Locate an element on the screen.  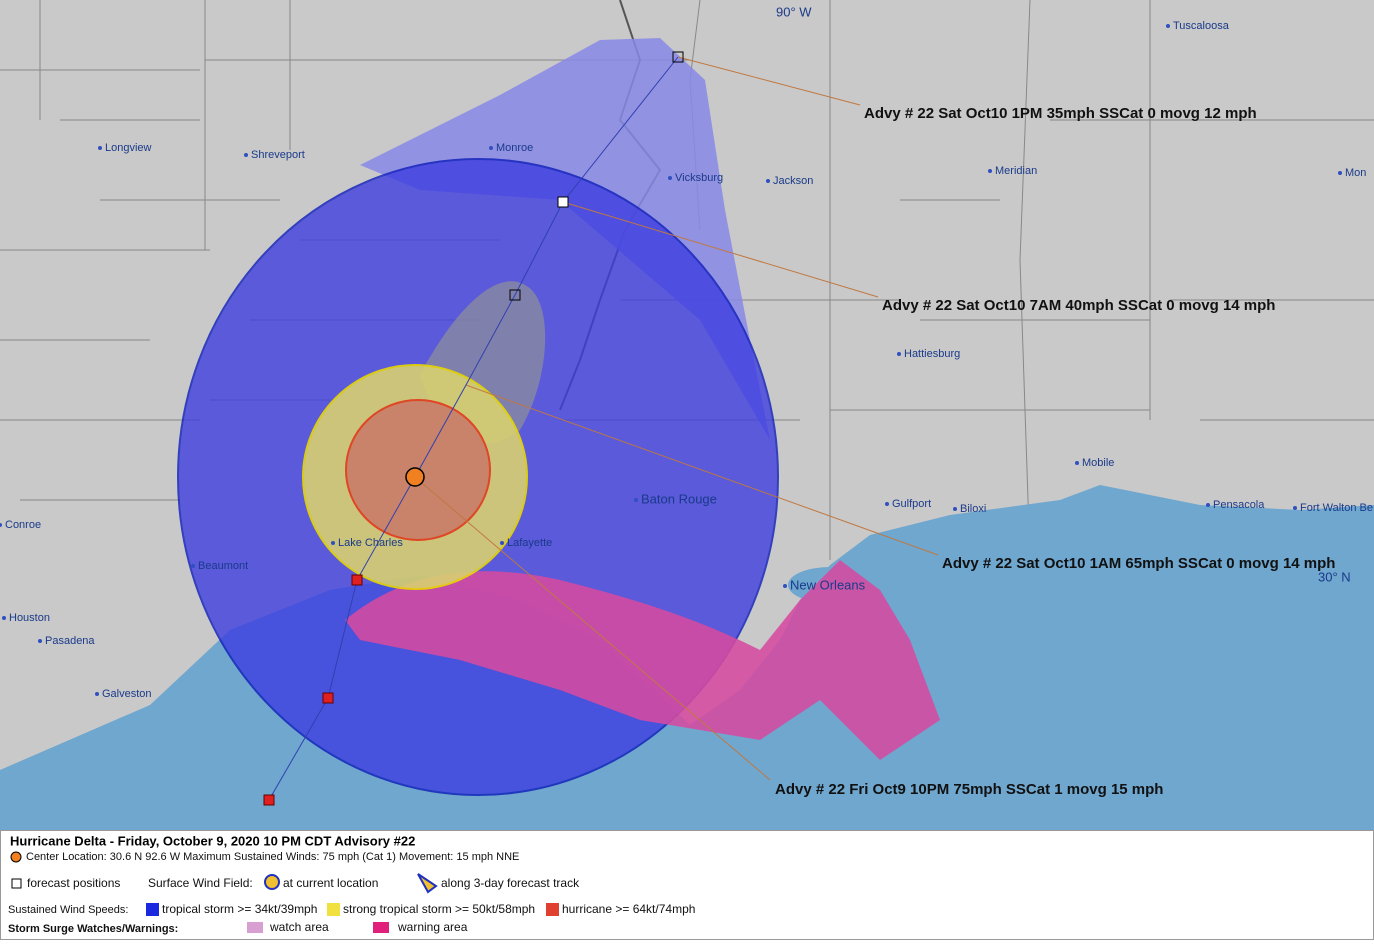
city-label: Mon is located at coordinates (1355, 173).